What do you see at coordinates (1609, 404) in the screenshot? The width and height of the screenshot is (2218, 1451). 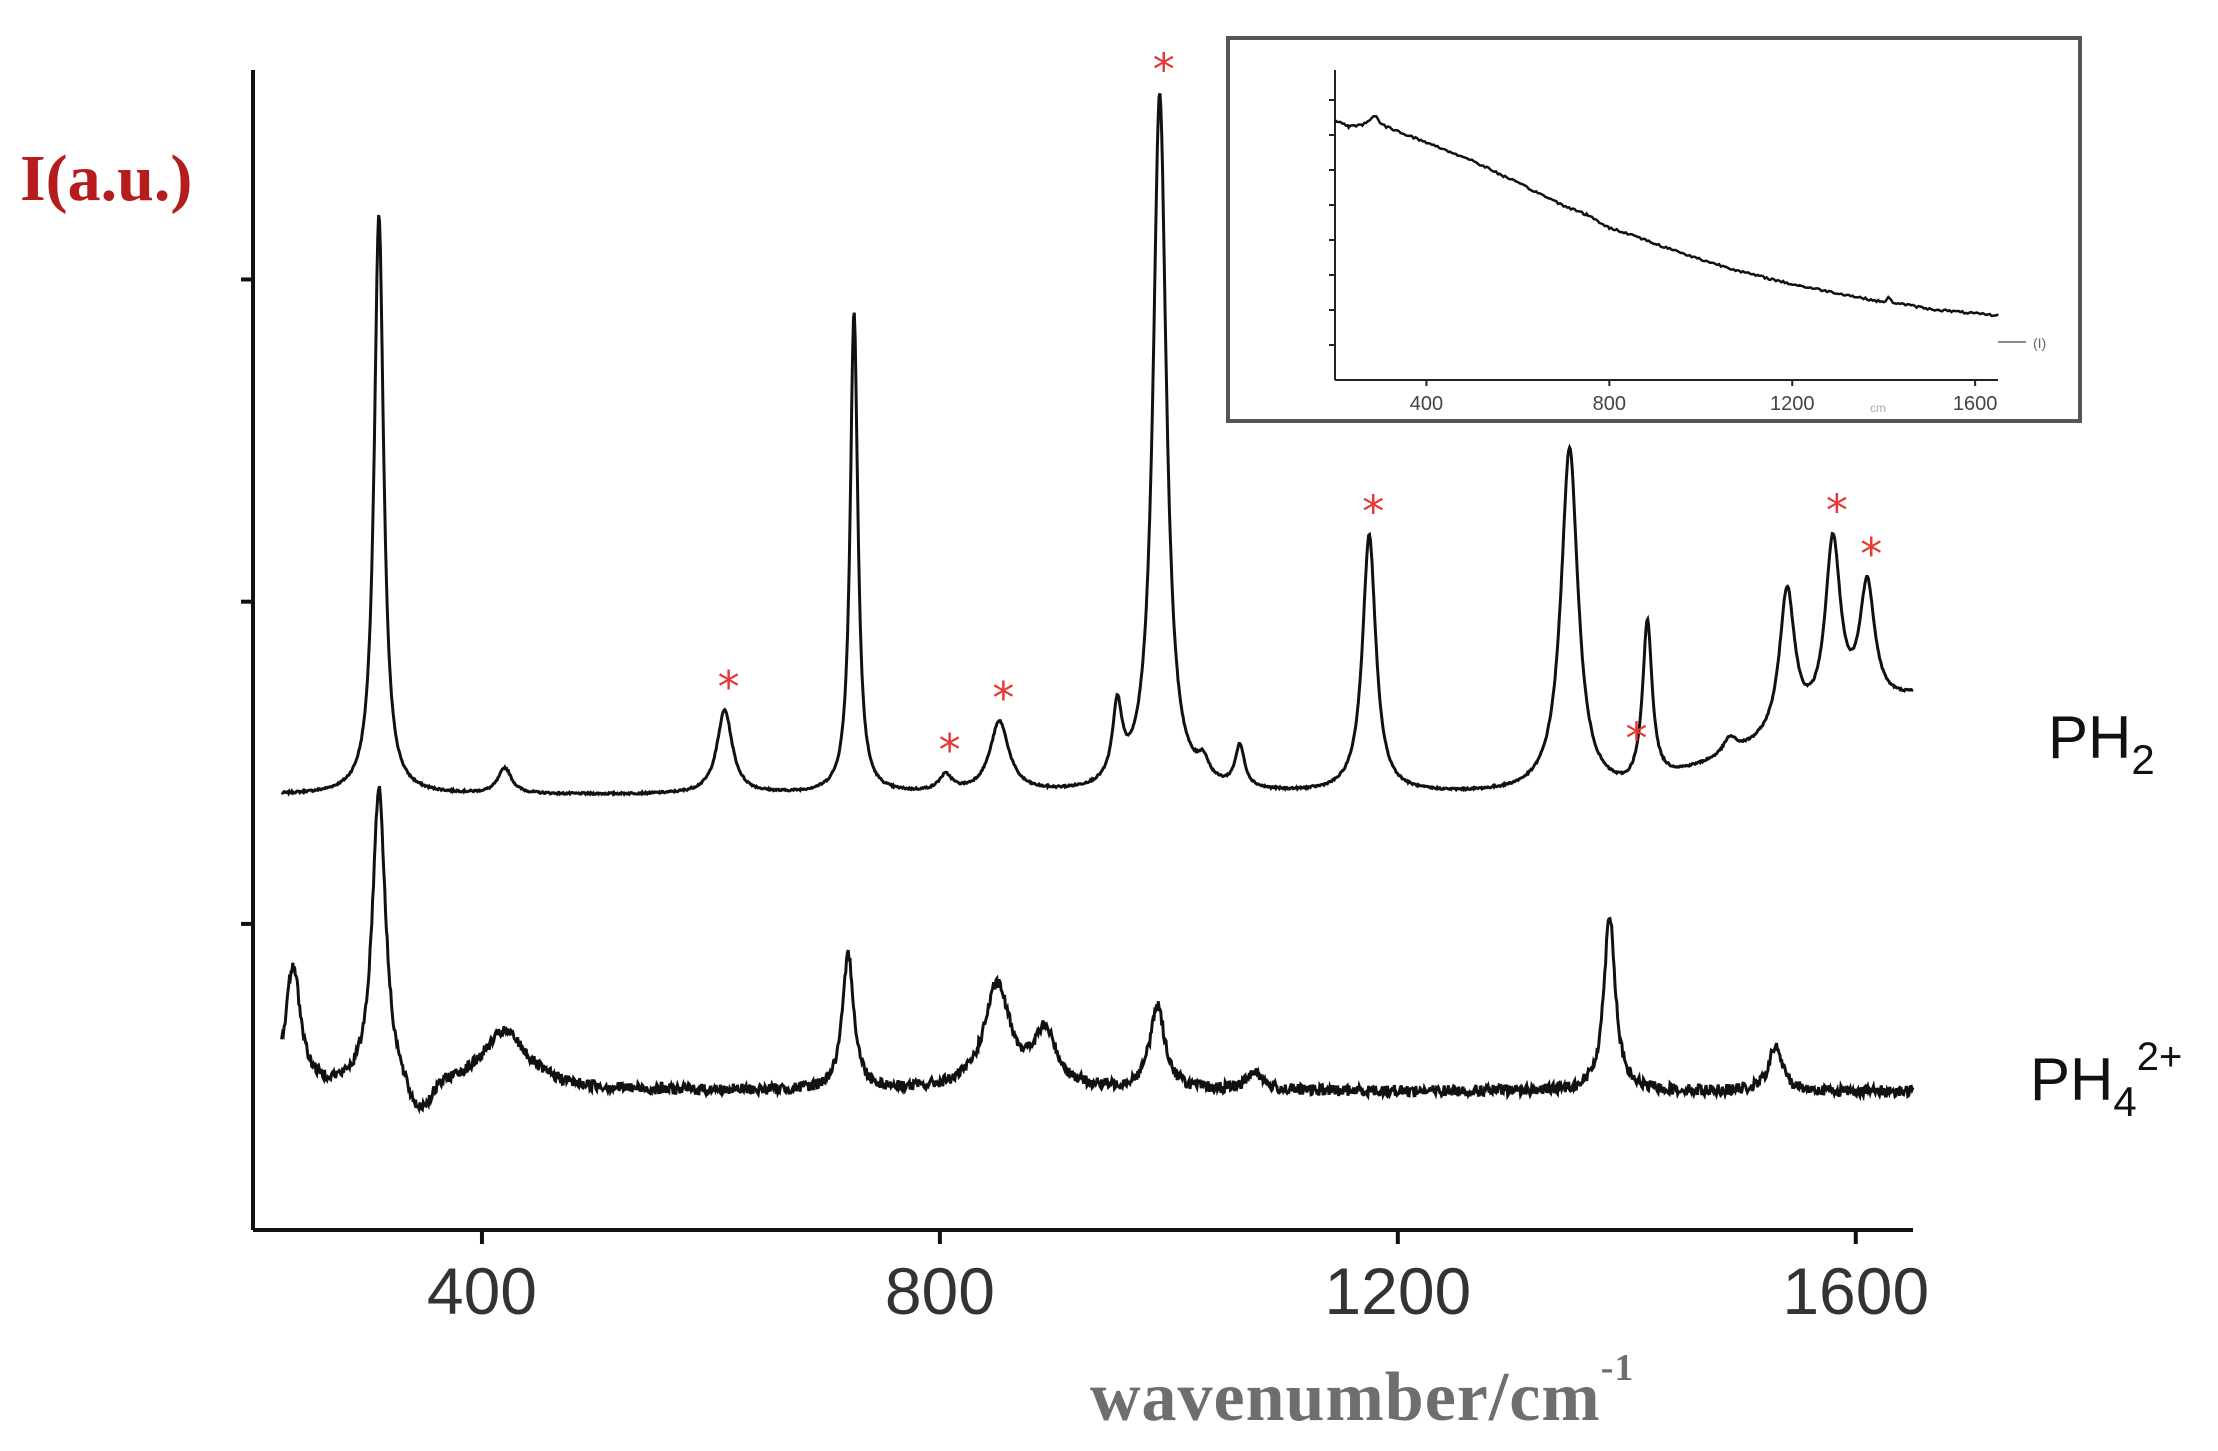 I see `inset-x-tick-label: 800` at bounding box center [1609, 404].